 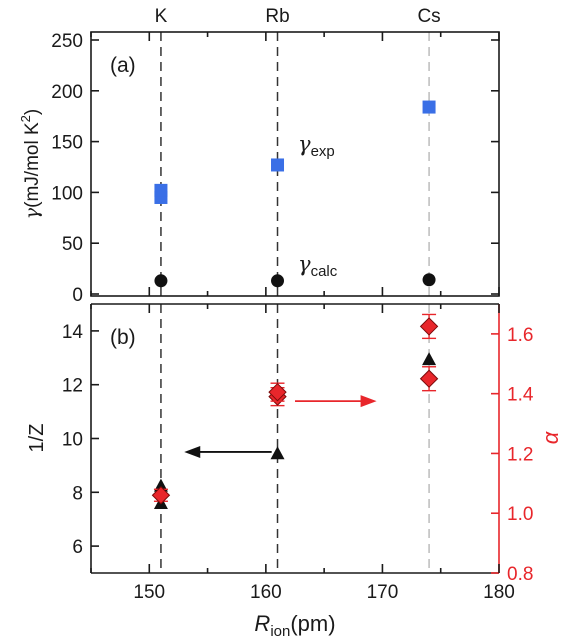 I want to click on y-tick-label: 0, so click(x=77, y=295).